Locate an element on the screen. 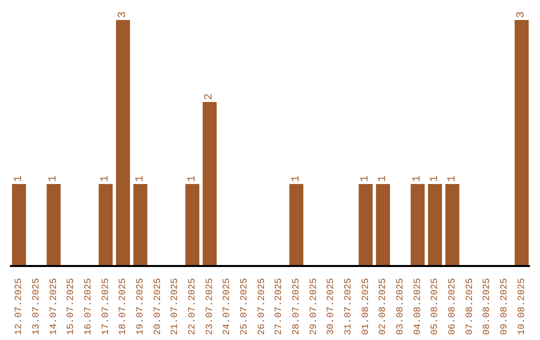 Image resolution: width=540 pixels, height=340 pixels. x-tick-label: 04.08.2025 is located at coordinates (417, 307).